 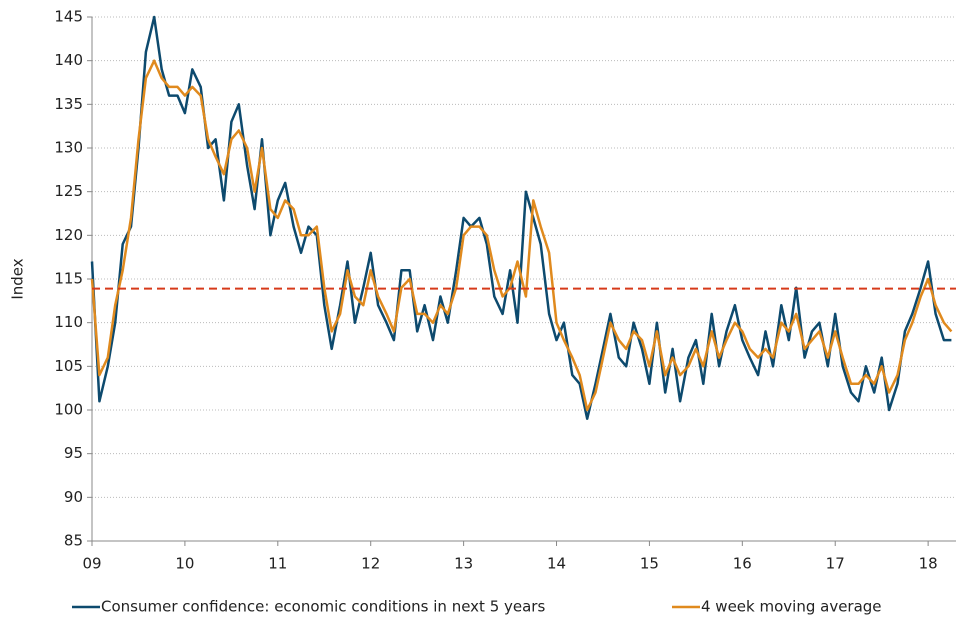 I want to click on y-tick-label: 95, so click(x=73, y=453).